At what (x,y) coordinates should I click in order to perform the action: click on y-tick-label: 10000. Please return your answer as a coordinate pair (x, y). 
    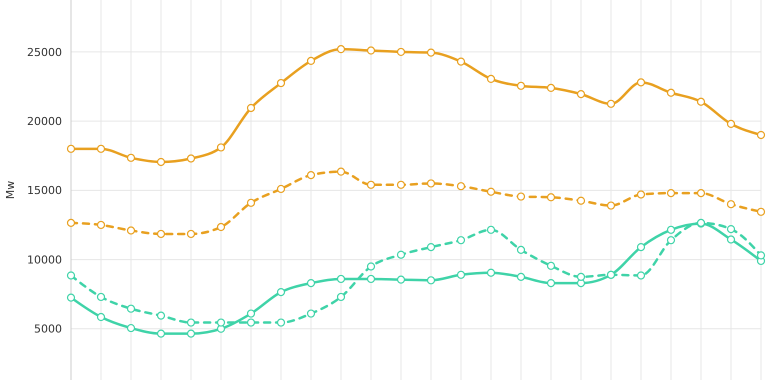
    Looking at the image, I should click on (44, 259).